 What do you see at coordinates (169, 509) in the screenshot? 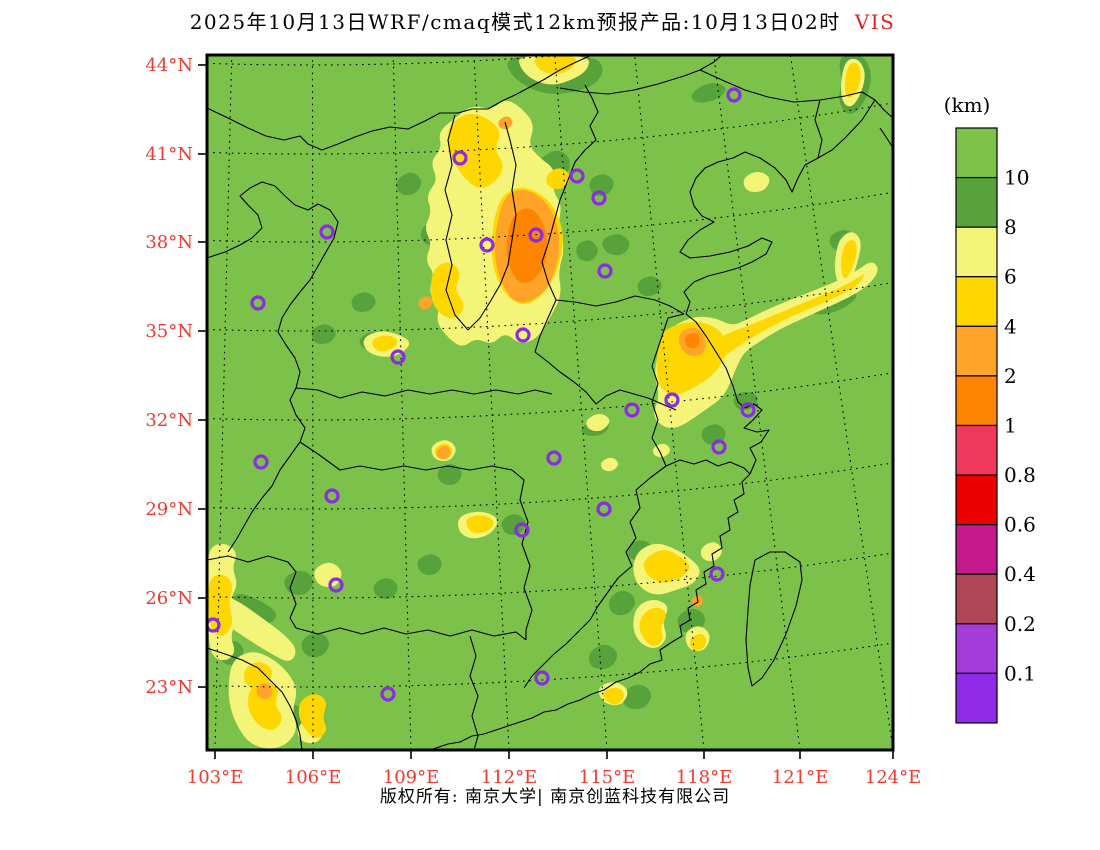
I see `lat-tick-label: 29°N` at bounding box center [169, 509].